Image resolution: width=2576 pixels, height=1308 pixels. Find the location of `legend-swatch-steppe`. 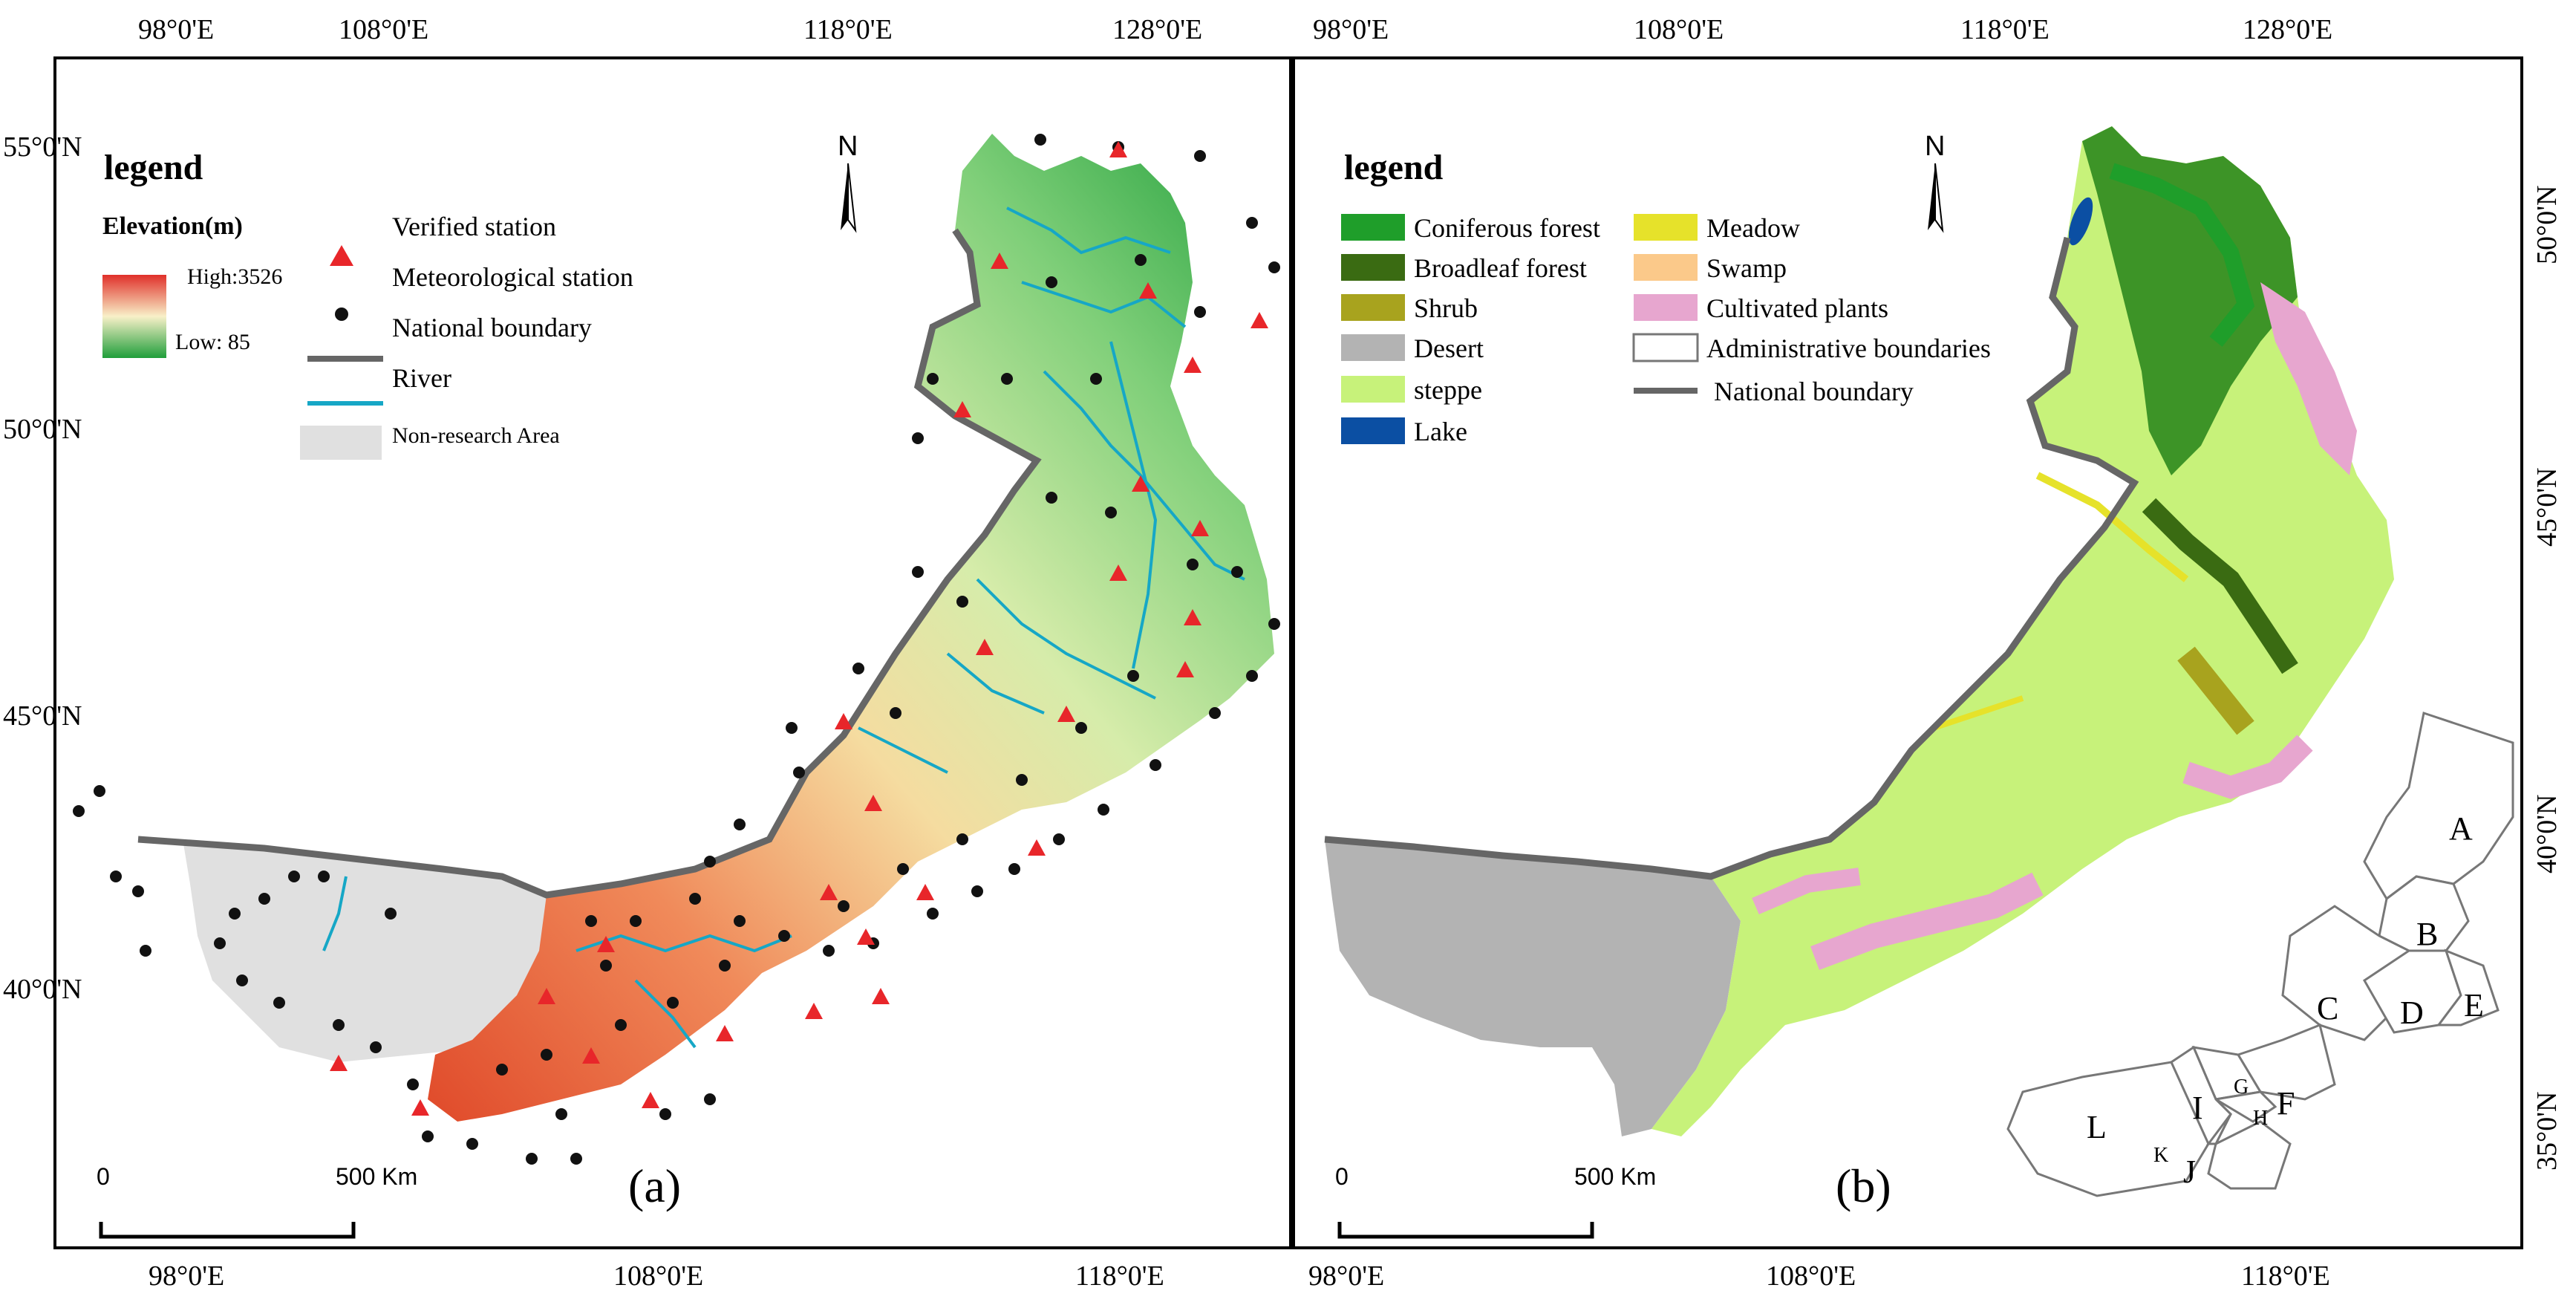

legend-swatch-steppe is located at coordinates (1373, 390).